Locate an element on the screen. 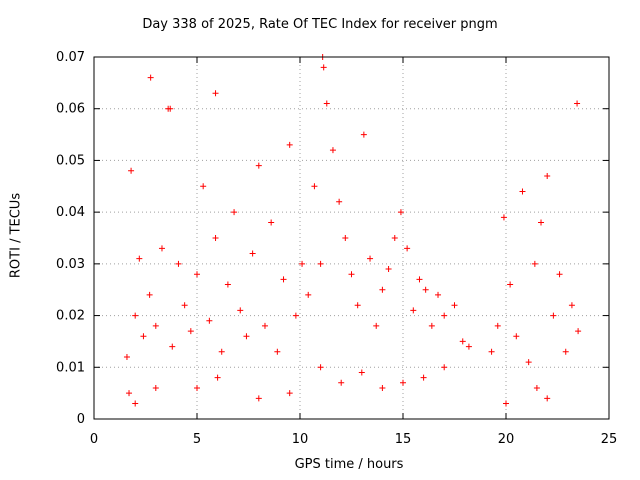 Image resolution: width=640 pixels, height=480 pixels. y-tick-label: 0.01 is located at coordinates (70, 367).